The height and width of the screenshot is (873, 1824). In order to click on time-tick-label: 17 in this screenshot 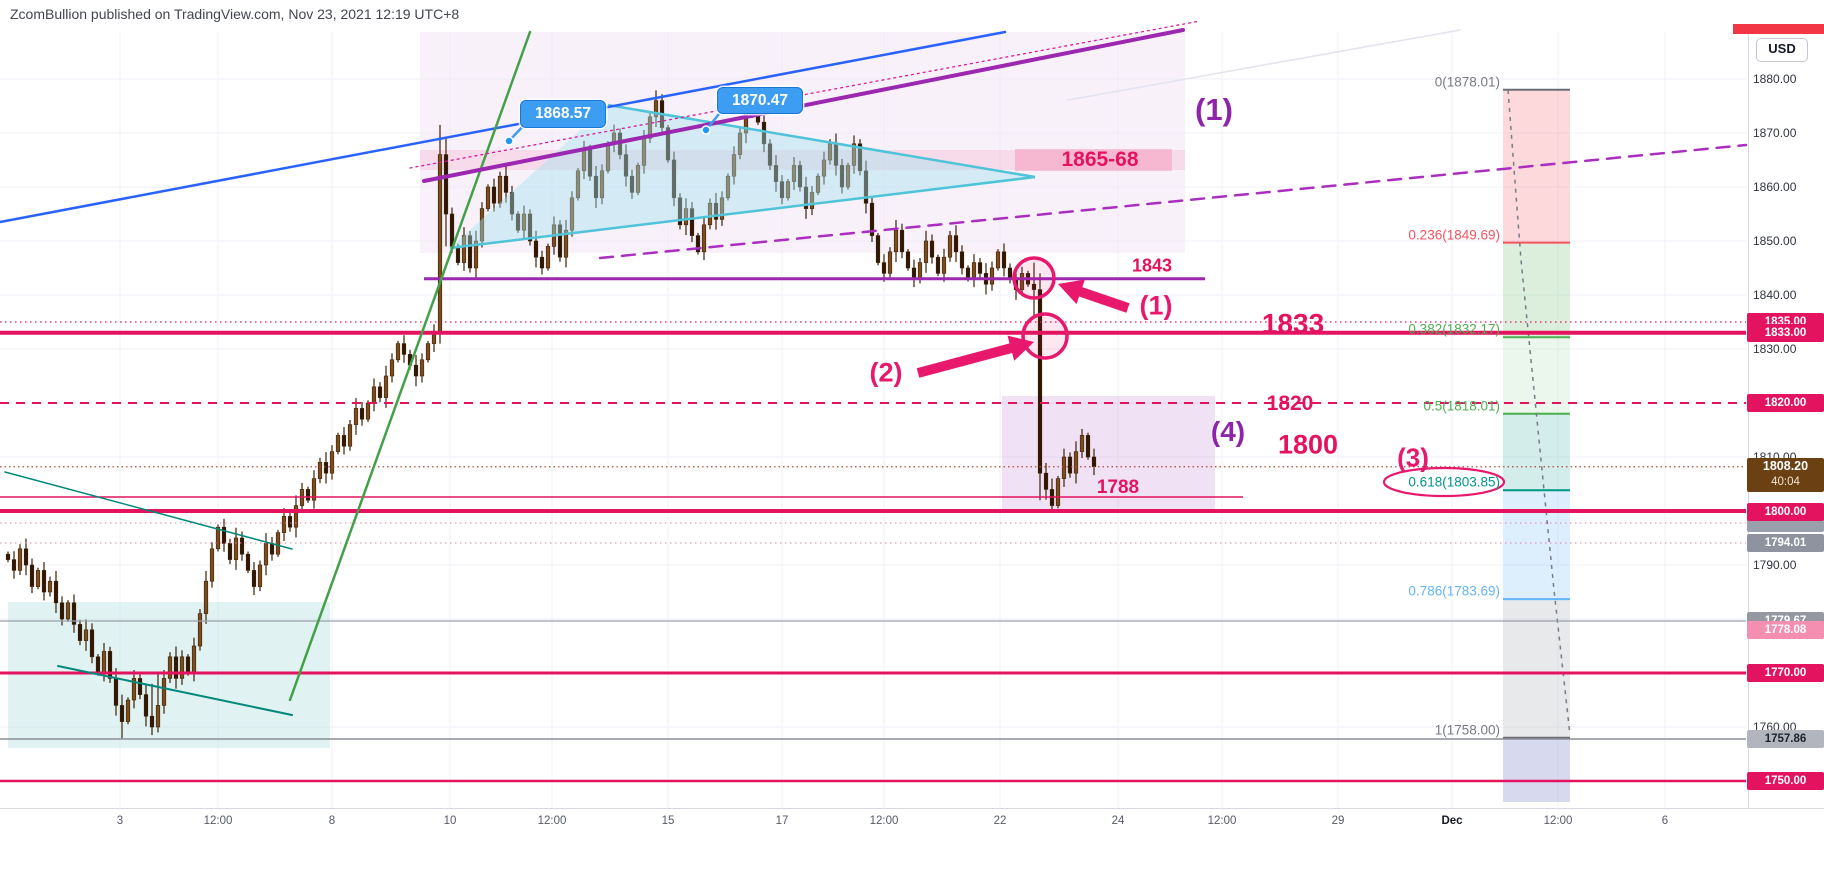, I will do `click(782, 821)`.